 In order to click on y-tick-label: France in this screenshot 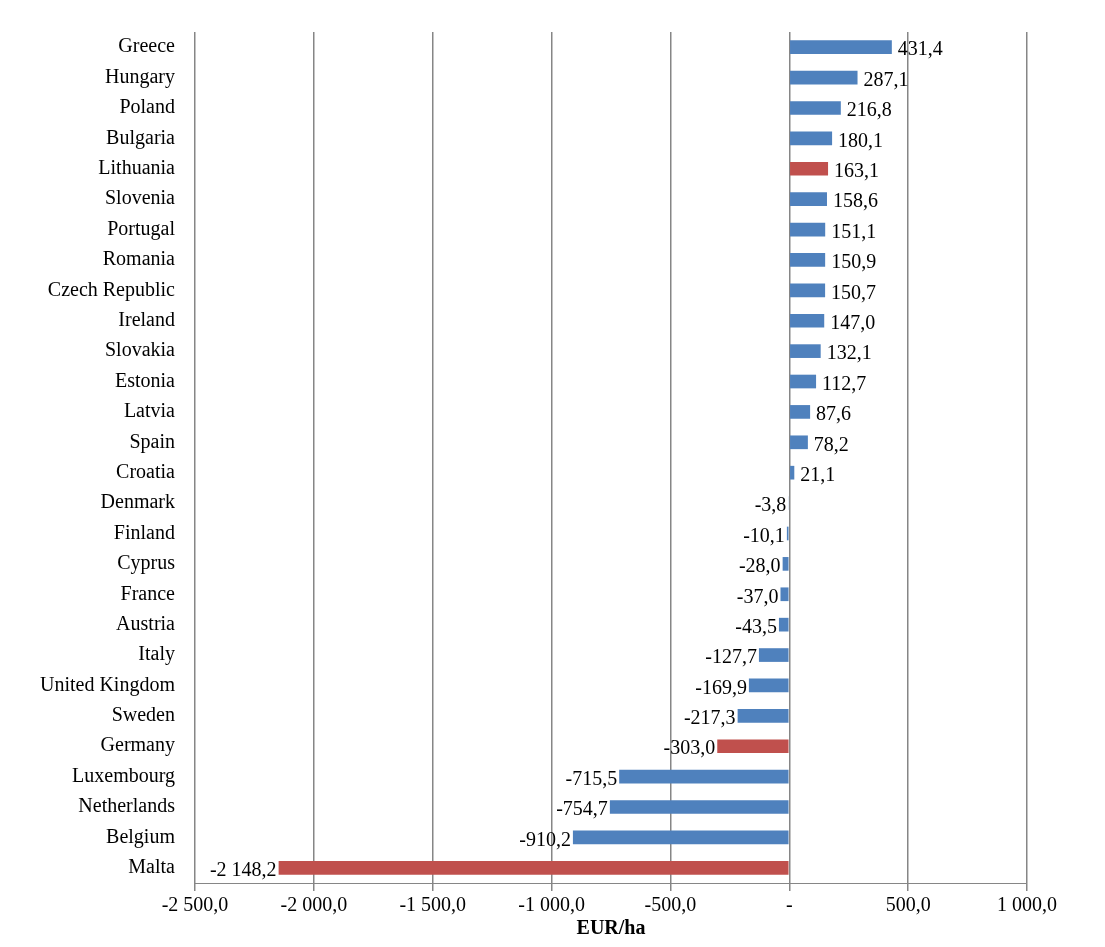, I will do `click(148, 592)`.